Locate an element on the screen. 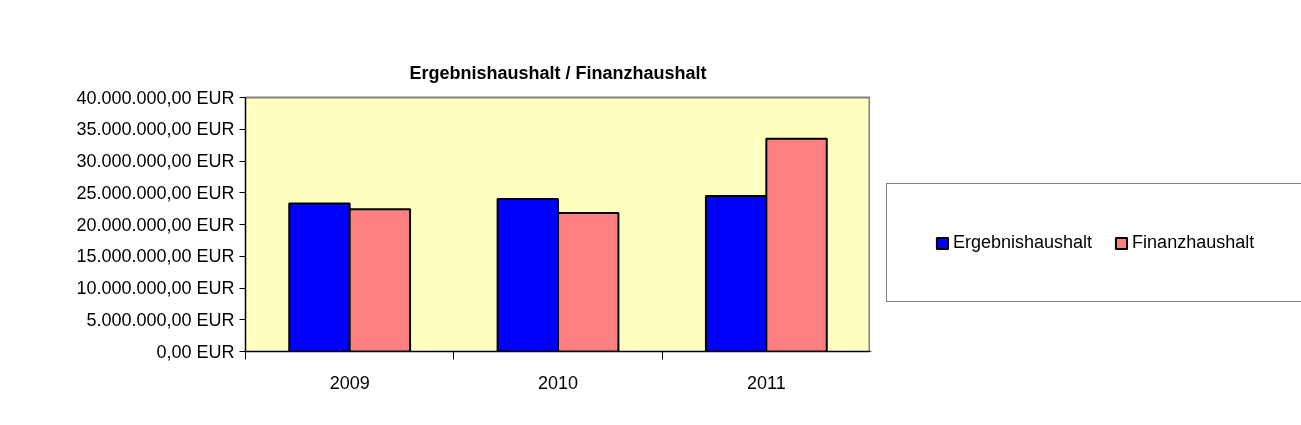  legend-label: Finanzhaushalt is located at coordinates (1193, 242).